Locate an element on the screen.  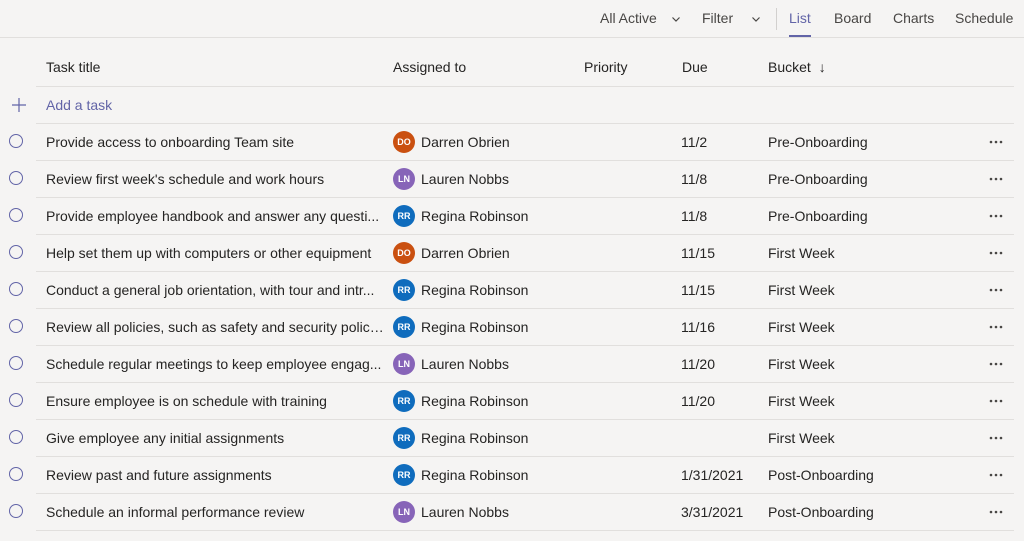
tab-charts: Charts is located at coordinates (914, 18).